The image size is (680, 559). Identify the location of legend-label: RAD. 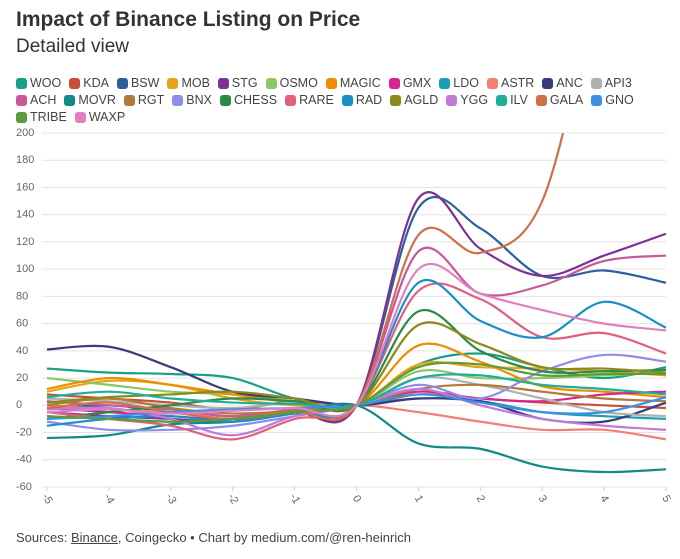
(369, 100).